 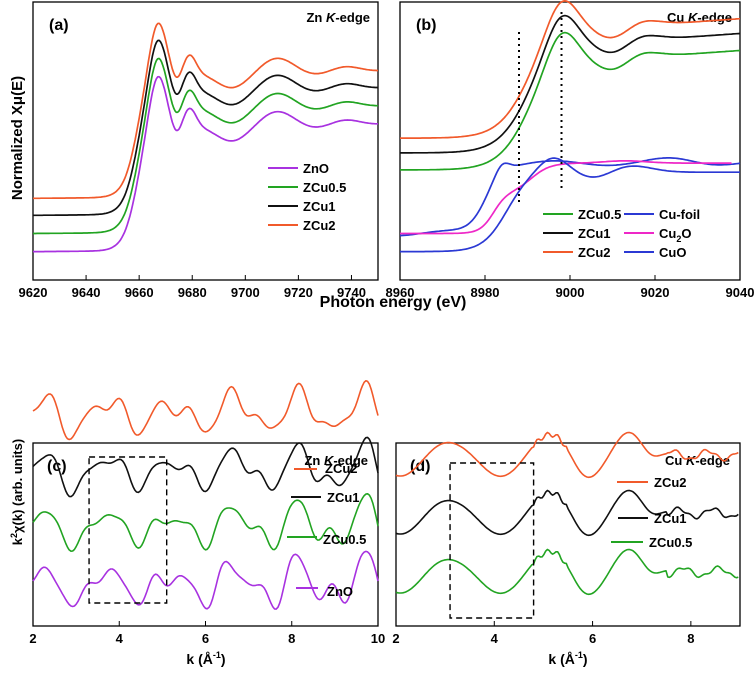 What do you see at coordinates (57, 466) in the screenshot?
I see `panel-c-panel-label: (c)` at bounding box center [57, 466].